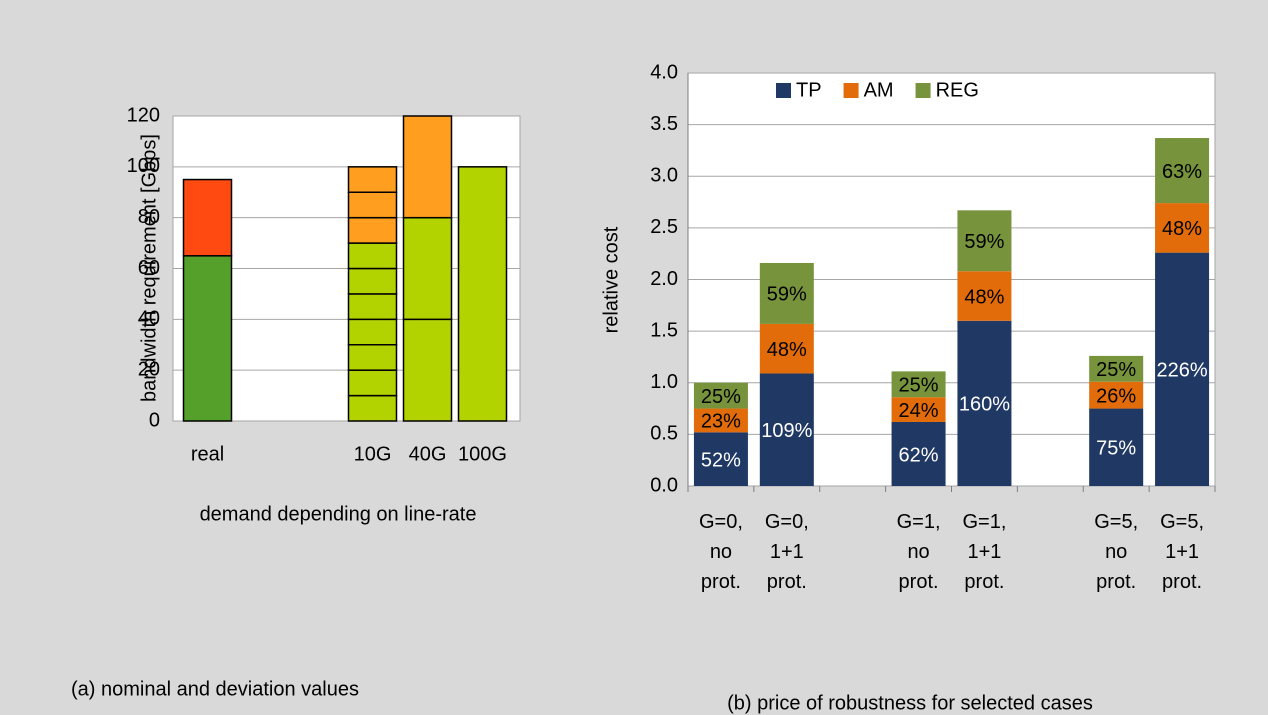 This screenshot has height=715, width=1268. What do you see at coordinates (149, 319) in the screenshot?
I see `y-tick-label: 40` at bounding box center [149, 319].